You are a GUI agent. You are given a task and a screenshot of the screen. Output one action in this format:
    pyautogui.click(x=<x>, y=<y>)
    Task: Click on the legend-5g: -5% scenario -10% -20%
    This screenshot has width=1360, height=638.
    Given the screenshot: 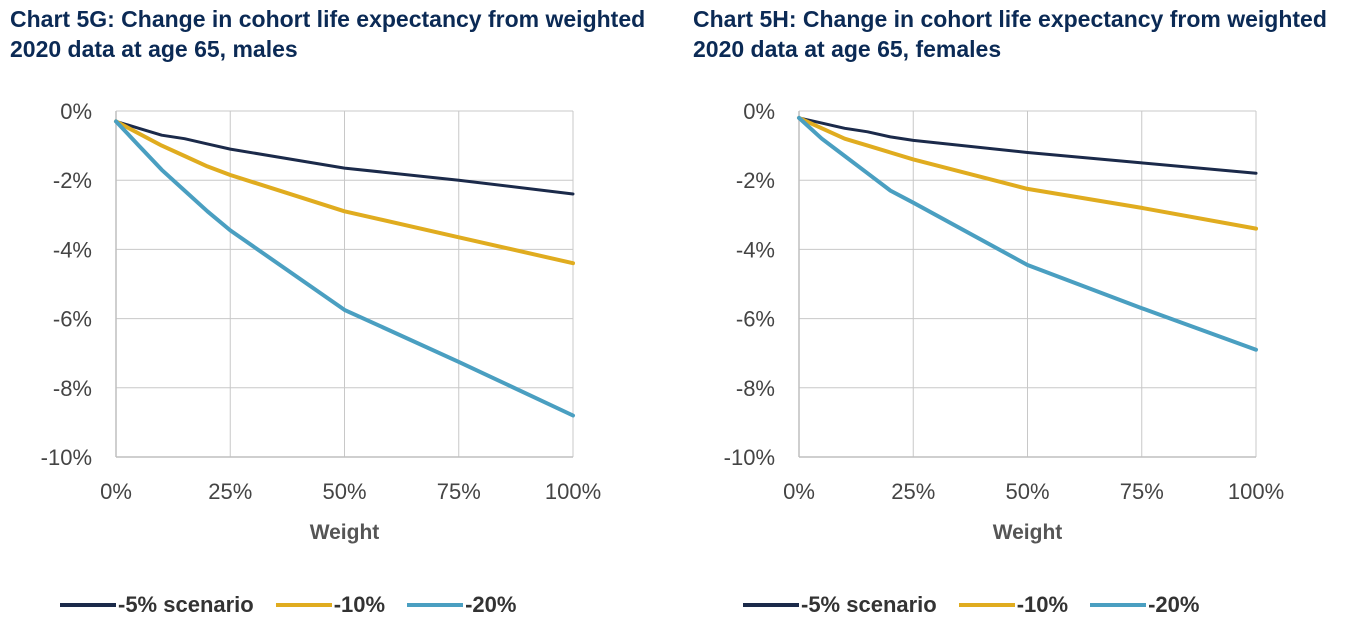 What is the action you would take?
    pyautogui.click(x=299, y=605)
    